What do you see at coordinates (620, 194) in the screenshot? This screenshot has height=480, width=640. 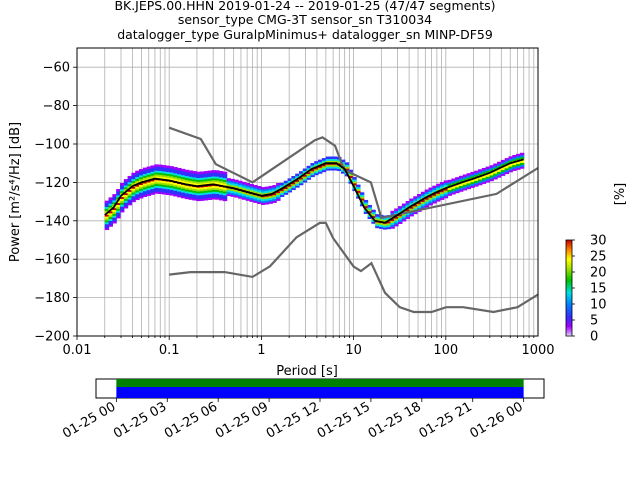 I see `colorbar-label: [%]` at bounding box center [620, 194].